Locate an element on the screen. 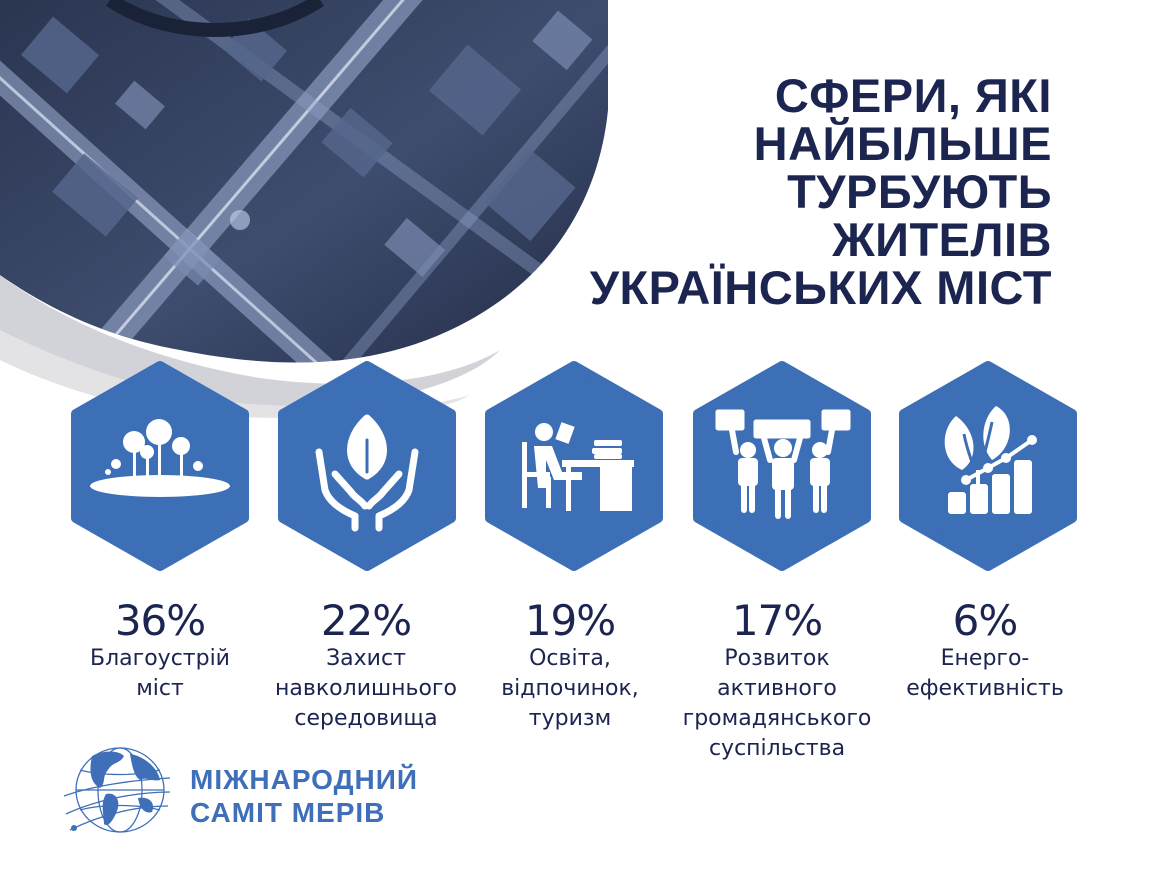 The image size is (1152, 896). globe-logo-icon is located at coordinates (117, 790).